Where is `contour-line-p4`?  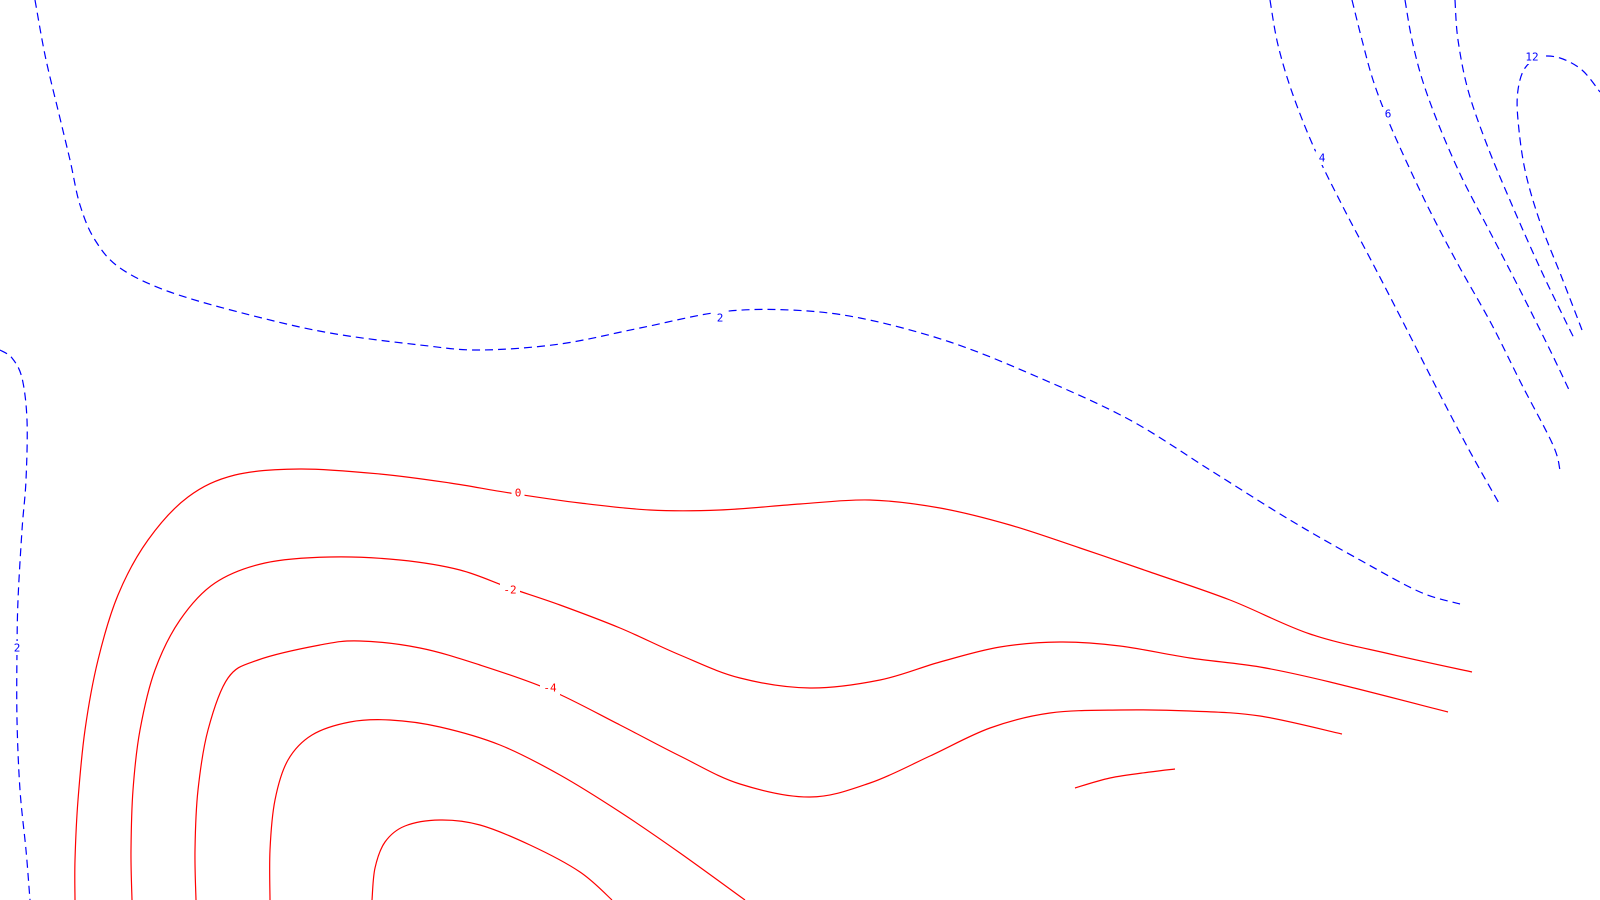 contour-line-p4 is located at coordinates (1385, 253).